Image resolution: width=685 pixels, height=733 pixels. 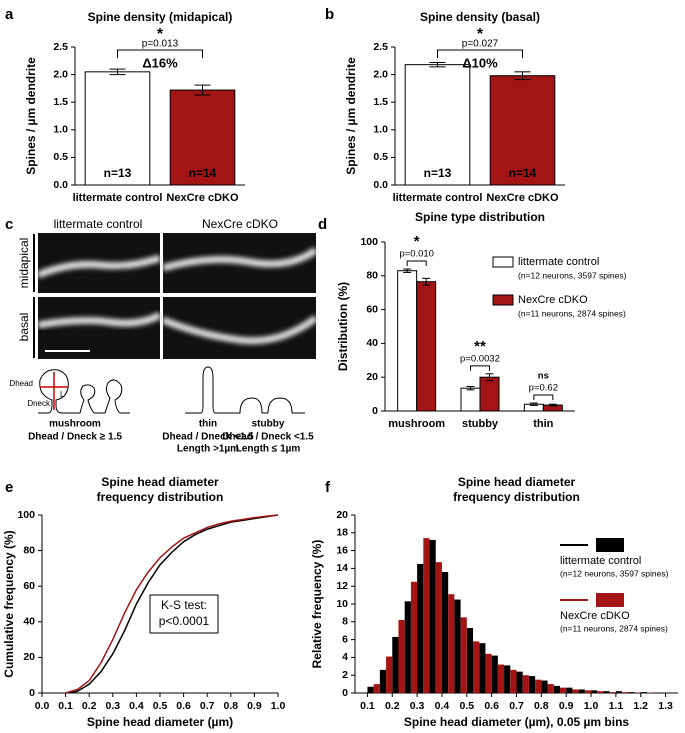 What do you see at coordinates (160, 44) in the screenshot?
I see `p-value: p=0.013` at bounding box center [160, 44].